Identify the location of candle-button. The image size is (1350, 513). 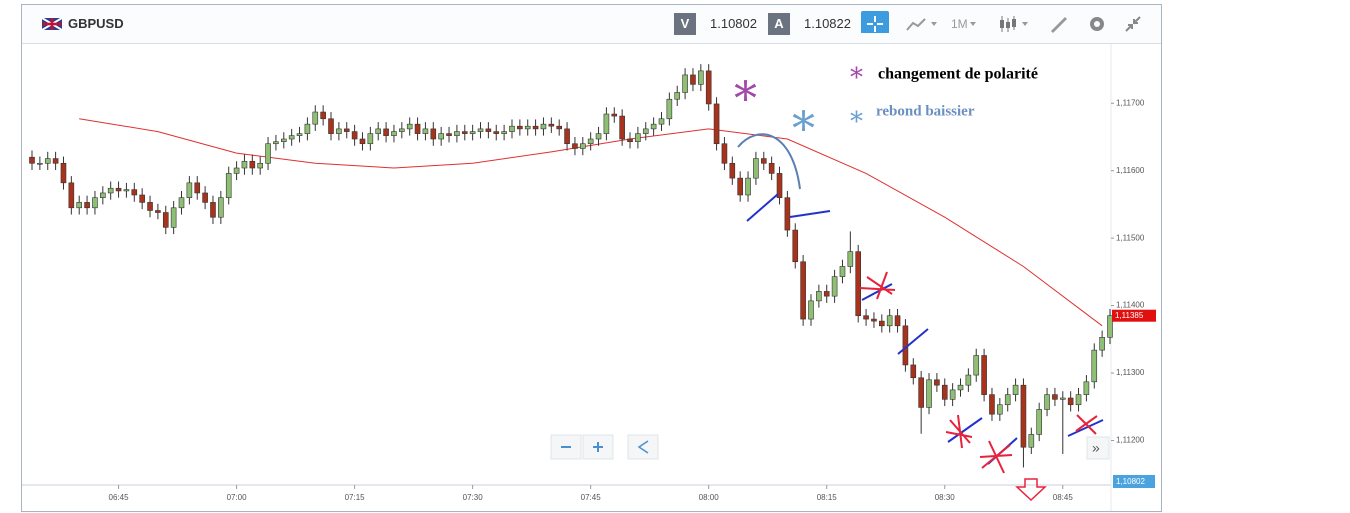
(1015, 24).